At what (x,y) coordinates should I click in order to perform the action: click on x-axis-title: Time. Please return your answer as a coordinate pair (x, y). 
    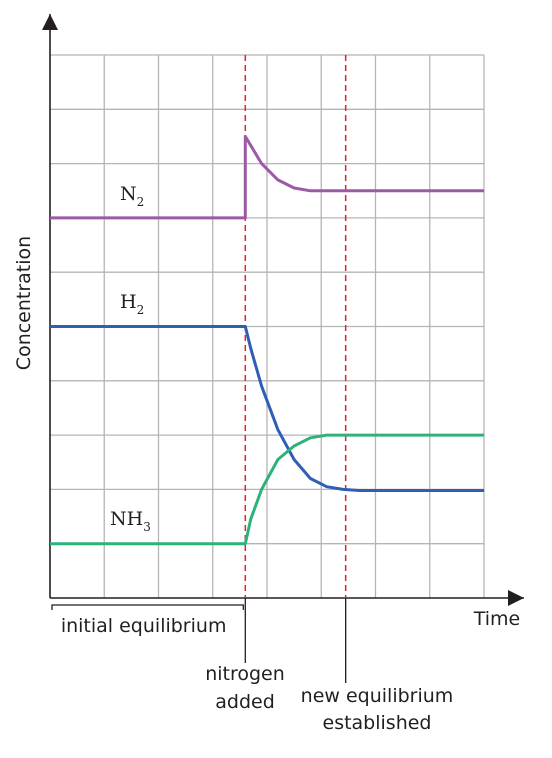
    Looking at the image, I should click on (497, 619).